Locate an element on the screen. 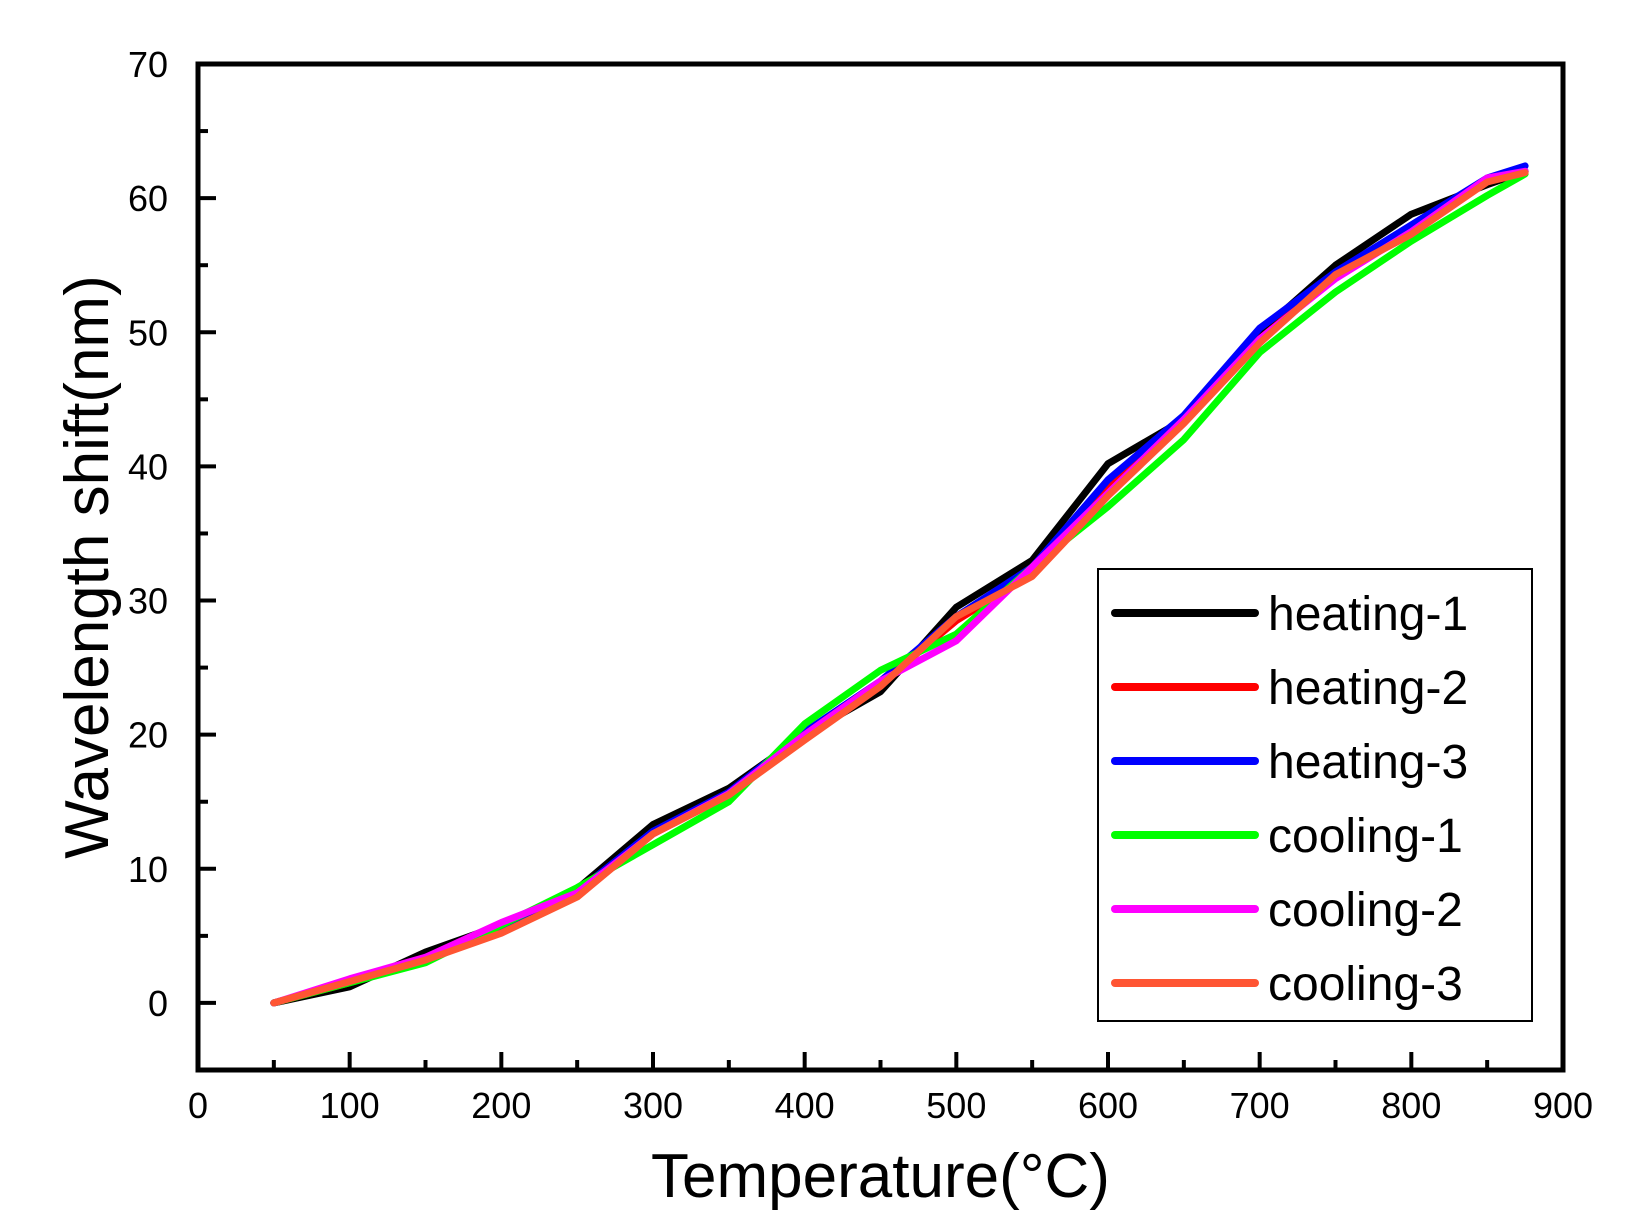  y-tick-label: 20 is located at coordinates (148, 735).